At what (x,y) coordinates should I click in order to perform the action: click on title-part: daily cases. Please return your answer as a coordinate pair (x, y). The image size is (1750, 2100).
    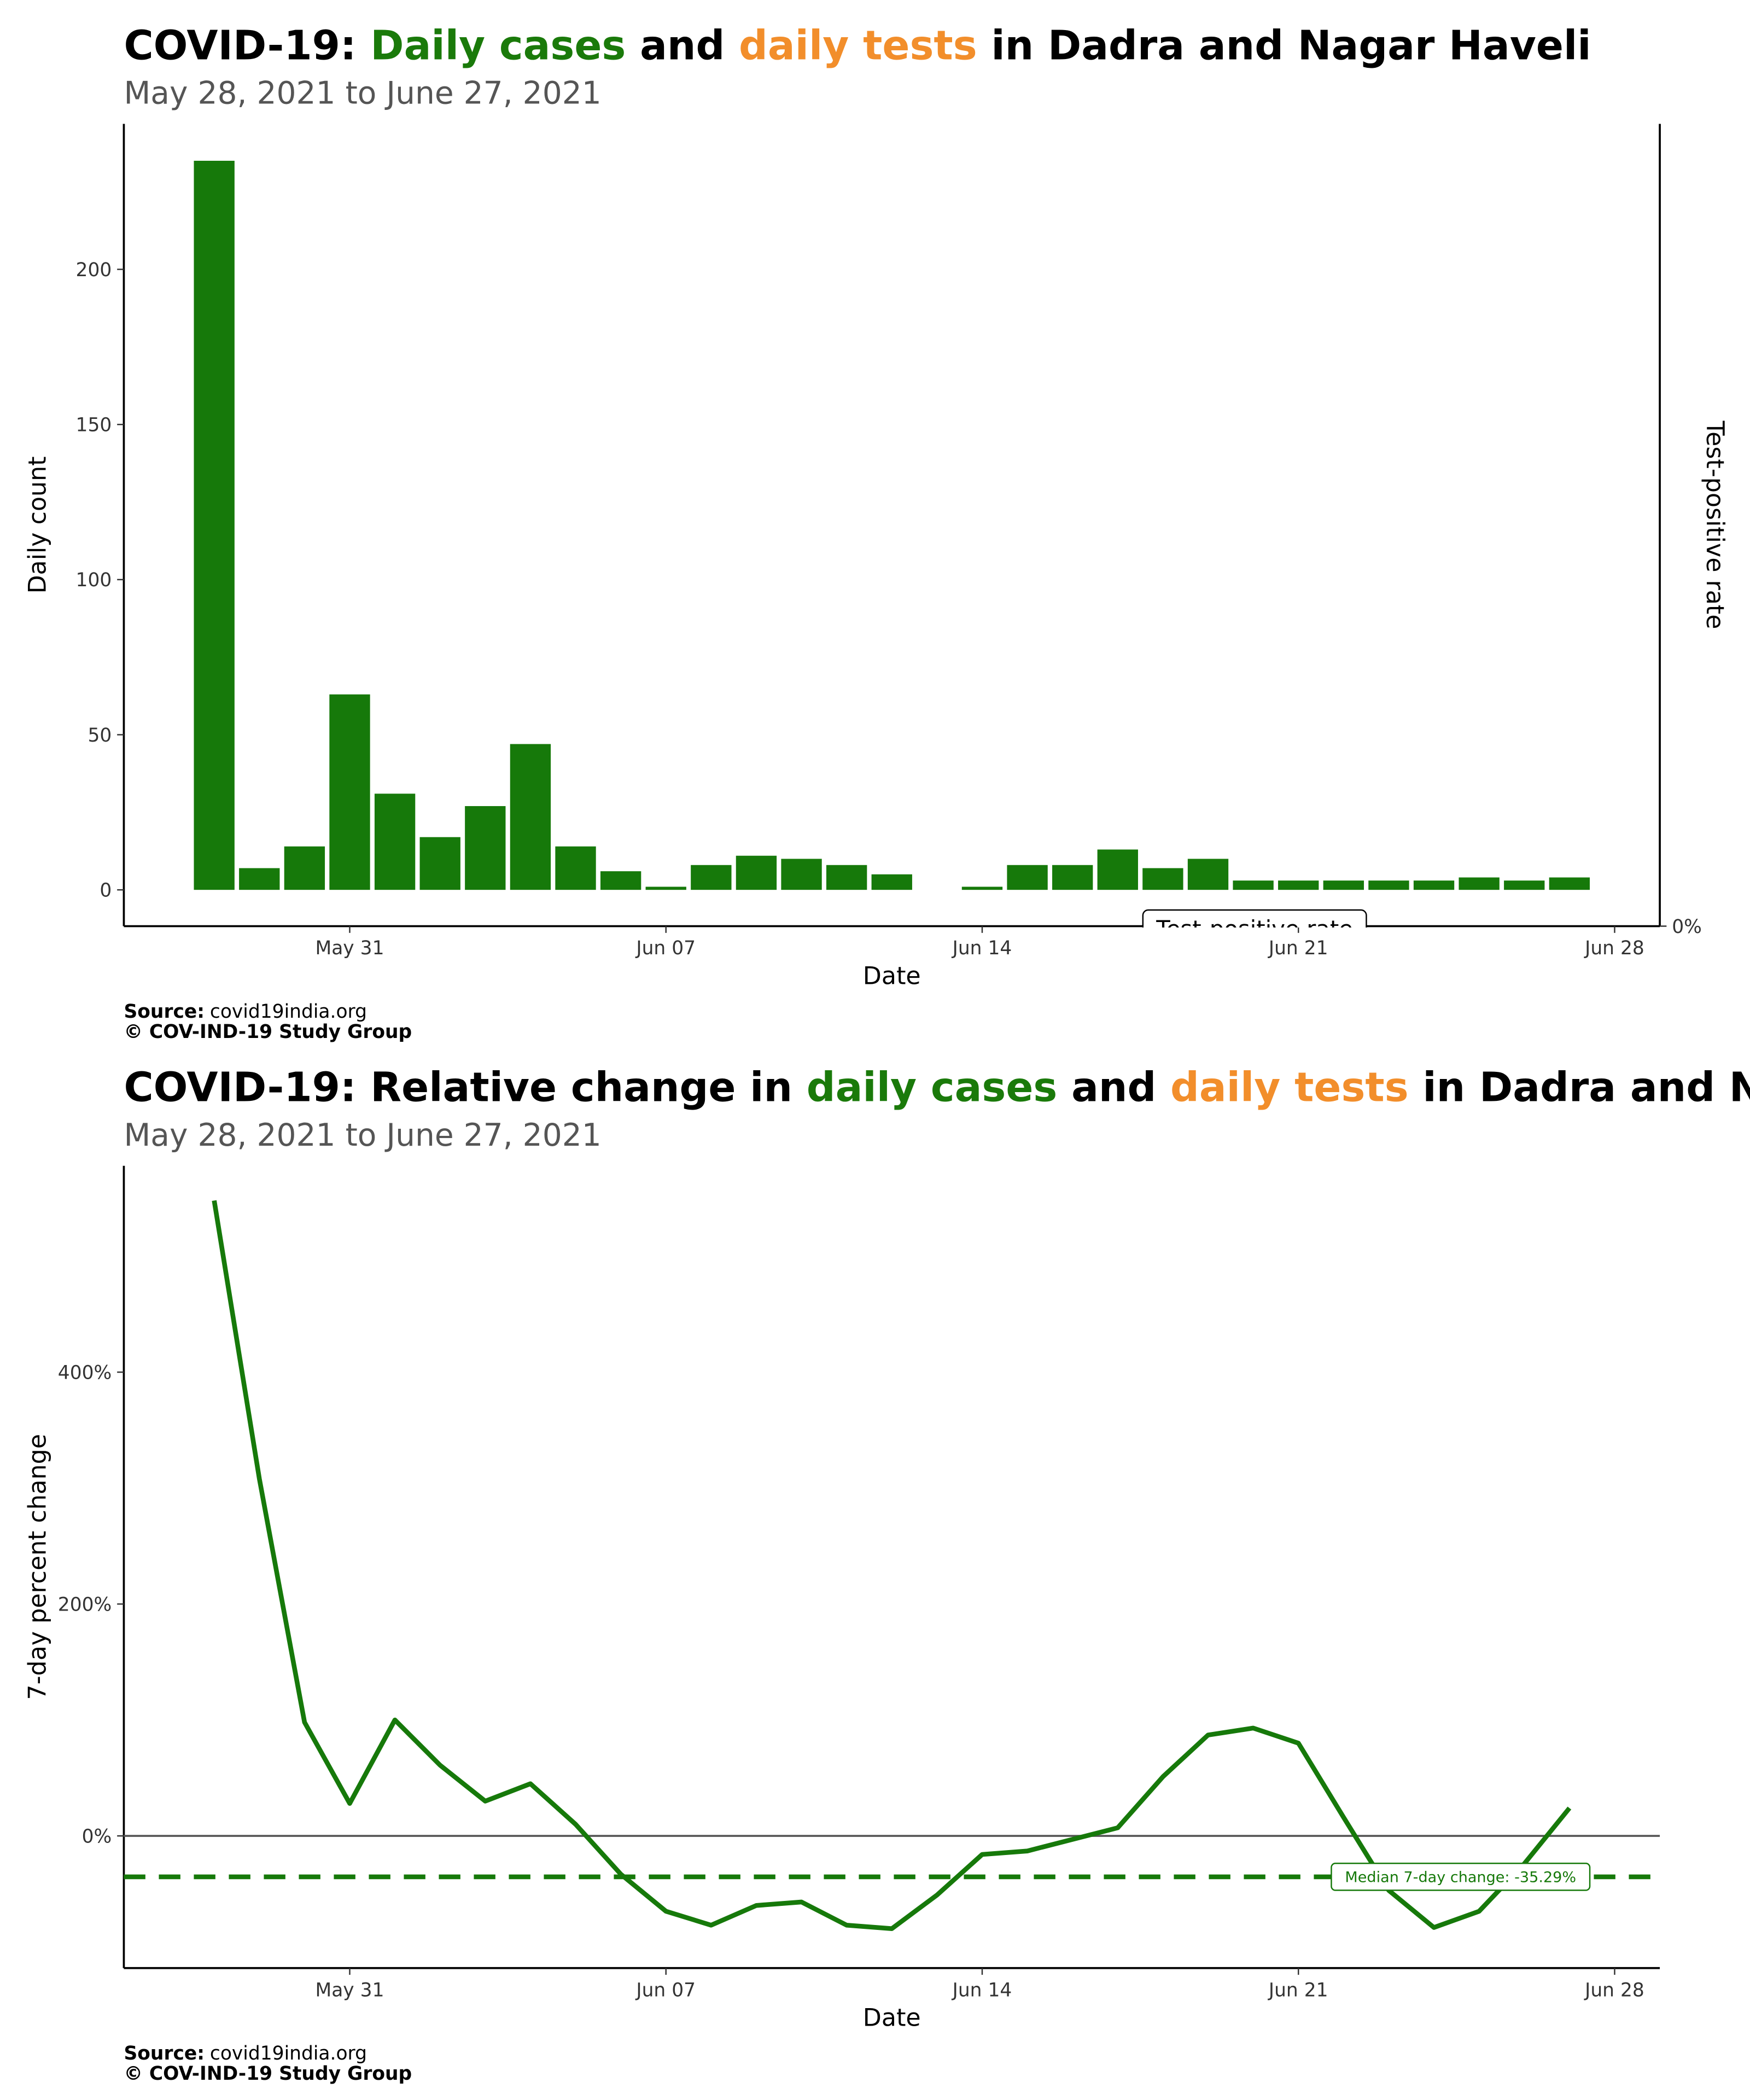
    Looking at the image, I should click on (932, 1087).